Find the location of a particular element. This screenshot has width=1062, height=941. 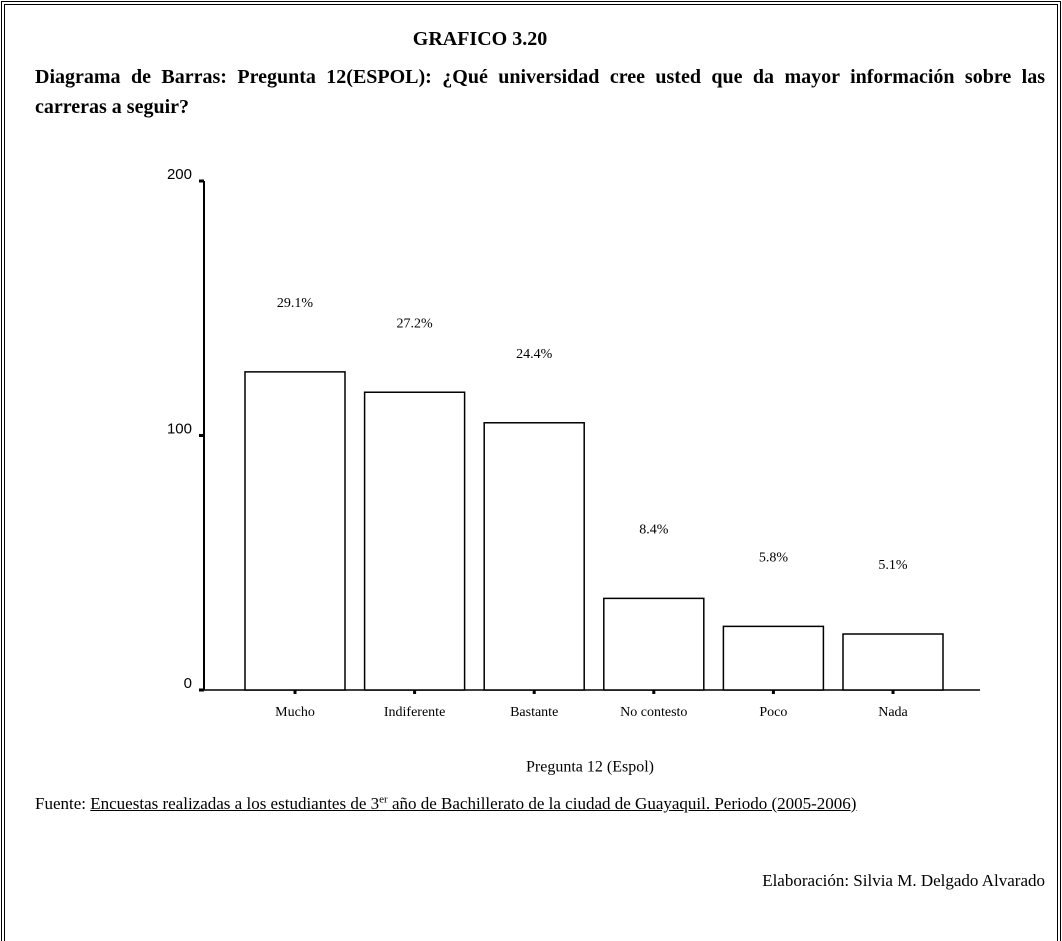

y-tick-label: 0 is located at coordinates (188, 683).